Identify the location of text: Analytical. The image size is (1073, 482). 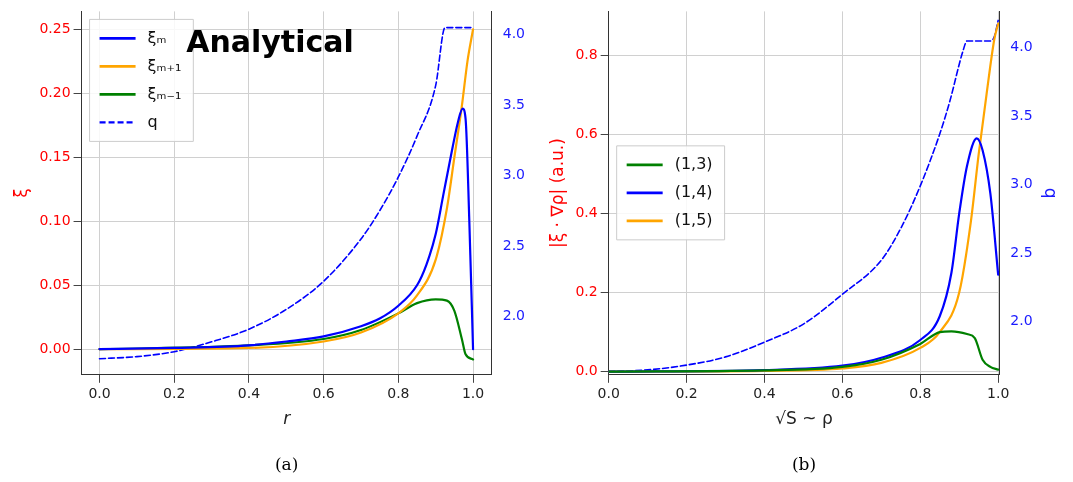
(270, 42).